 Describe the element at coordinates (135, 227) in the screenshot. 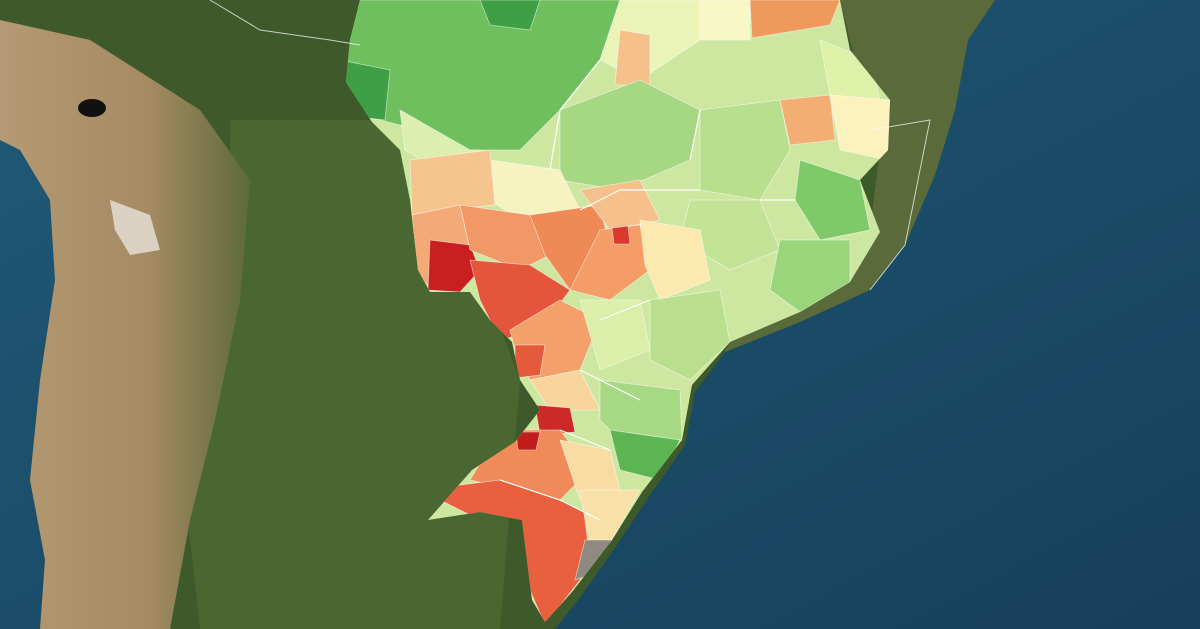

I see `snow` at that location.